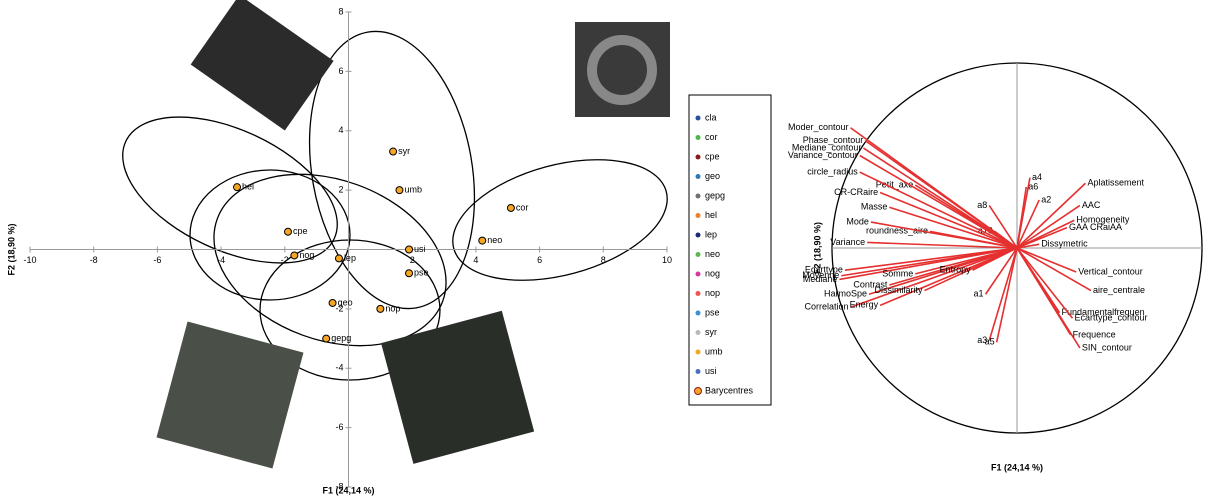 This screenshot has width=1217, height=502. I want to click on barycentre-label: umb, so click(413, 190).